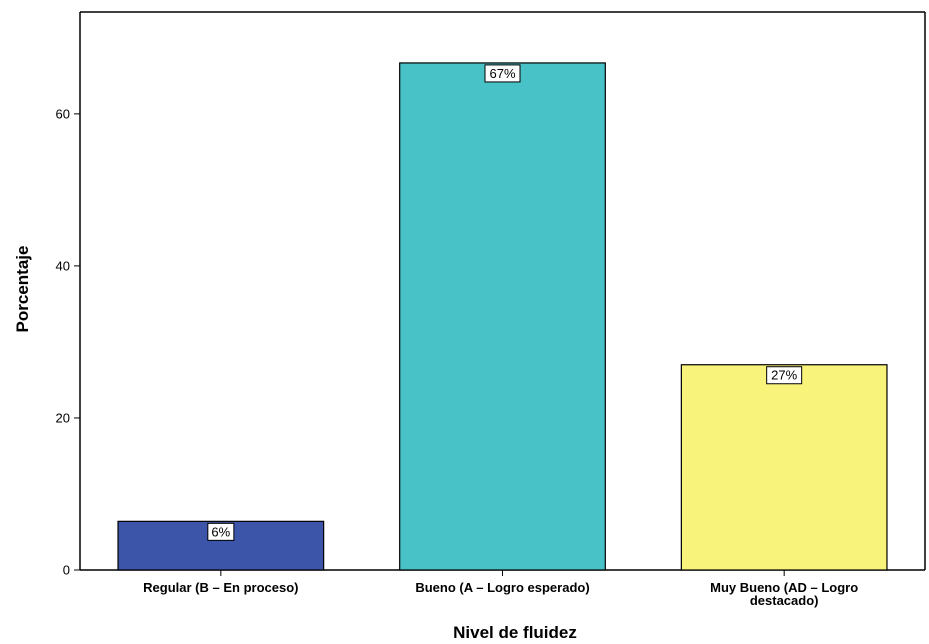 Image resolution: width=929 pixels, height=644 pixels. What do you see at coordinates (63, 417) in the screenshot?
I see `y-tick-label: 20` at bounding box center [63, 417].